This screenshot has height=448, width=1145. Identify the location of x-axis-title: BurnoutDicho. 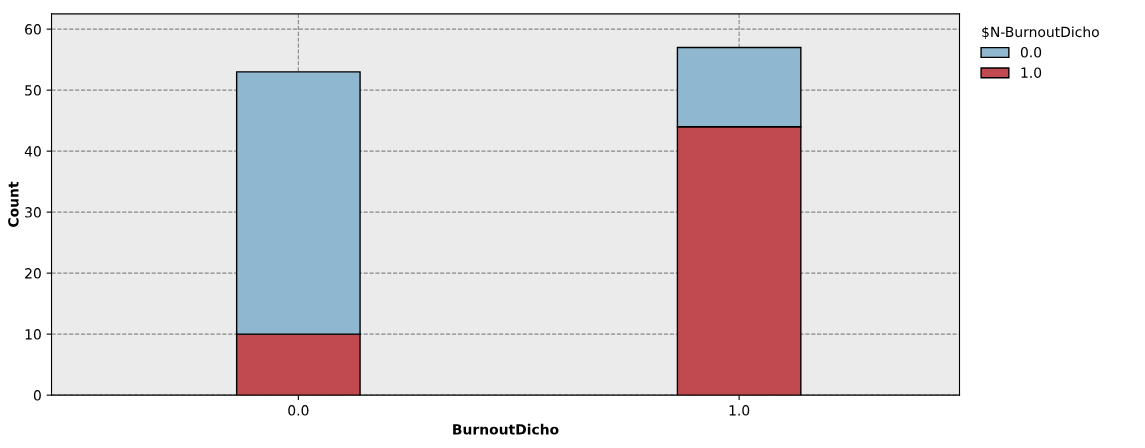
(506, 429).